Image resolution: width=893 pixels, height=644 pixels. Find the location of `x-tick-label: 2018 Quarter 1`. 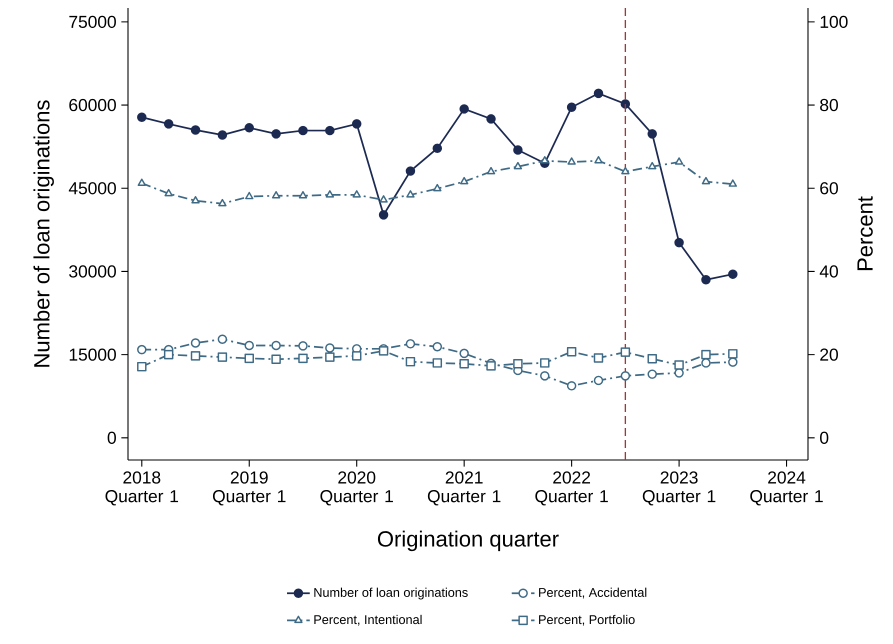

x-tick-label: 2018 Quarter 1 is located at coordinates (142, 488).